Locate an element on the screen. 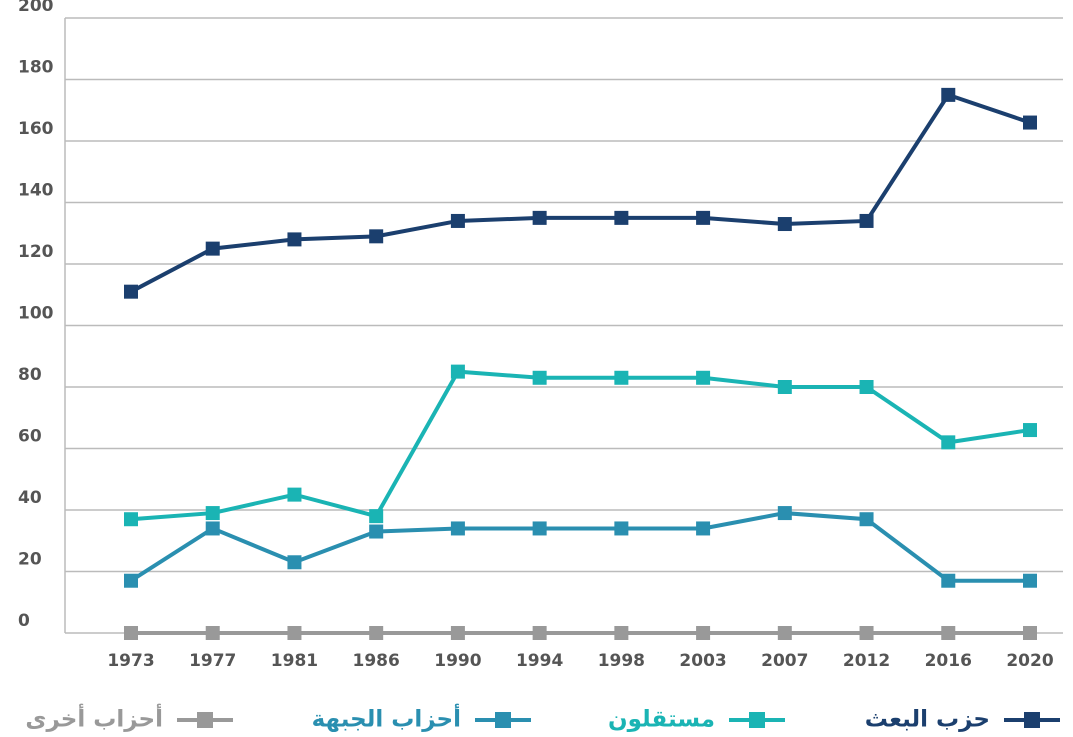 This screenshot has height=737, width=1073. x-tick-label: 1977 is located at coordinates (212, 661).